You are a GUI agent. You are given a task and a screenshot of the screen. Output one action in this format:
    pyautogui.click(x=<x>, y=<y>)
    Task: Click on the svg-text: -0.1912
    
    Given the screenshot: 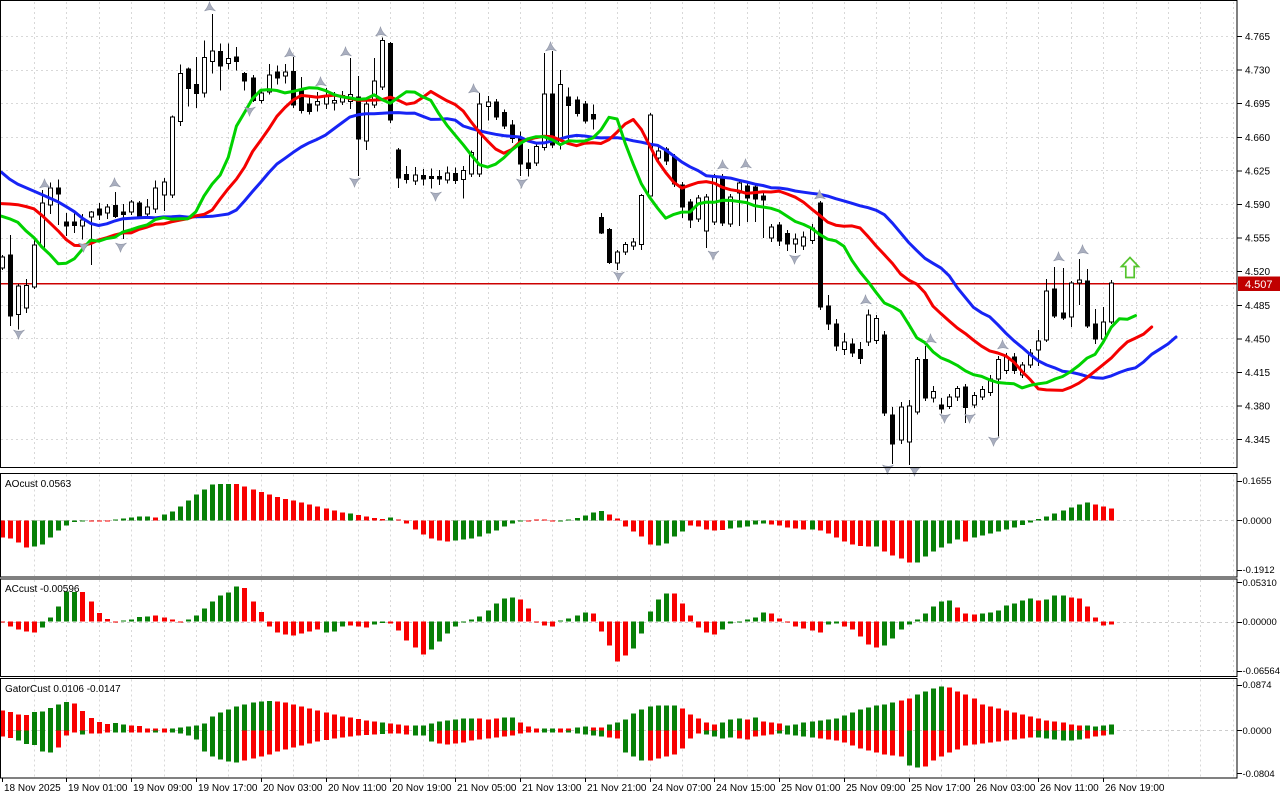 What is the action you would take?
    pyautogui.click(x=1259, y=570)
    